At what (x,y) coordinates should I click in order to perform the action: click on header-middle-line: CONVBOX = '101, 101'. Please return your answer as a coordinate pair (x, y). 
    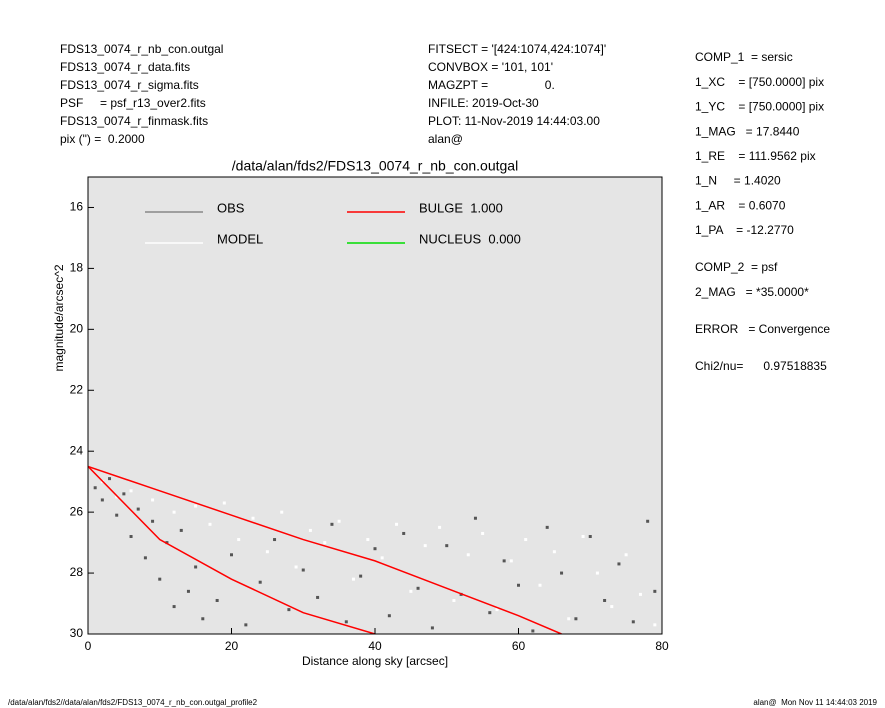
    Looking at the image, I should click on (490, 67).